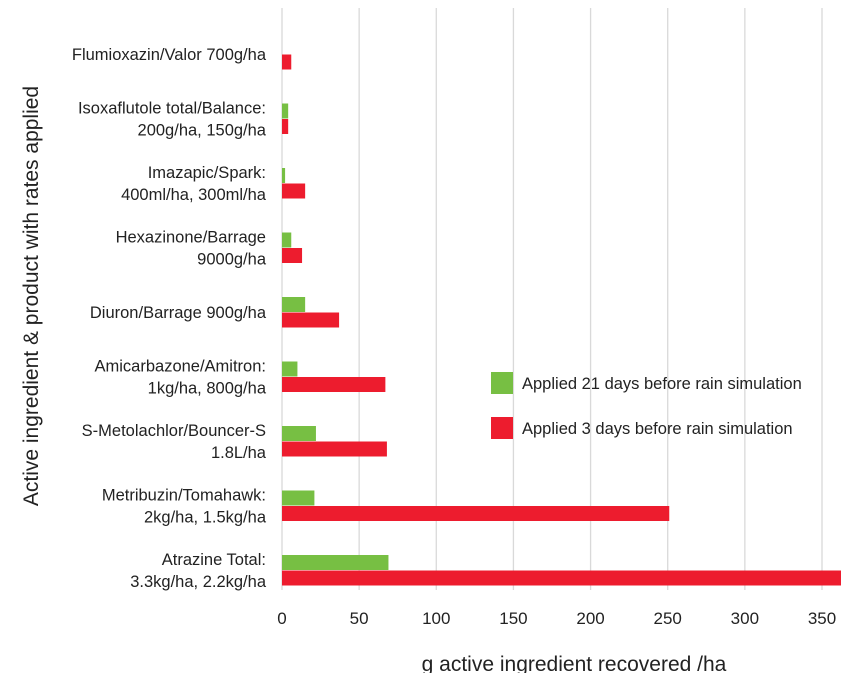 Image resolution: width=841 pixels, height=673 pixels. I want to click on category-label: Imazapic/Spark:, so click(207, 173).